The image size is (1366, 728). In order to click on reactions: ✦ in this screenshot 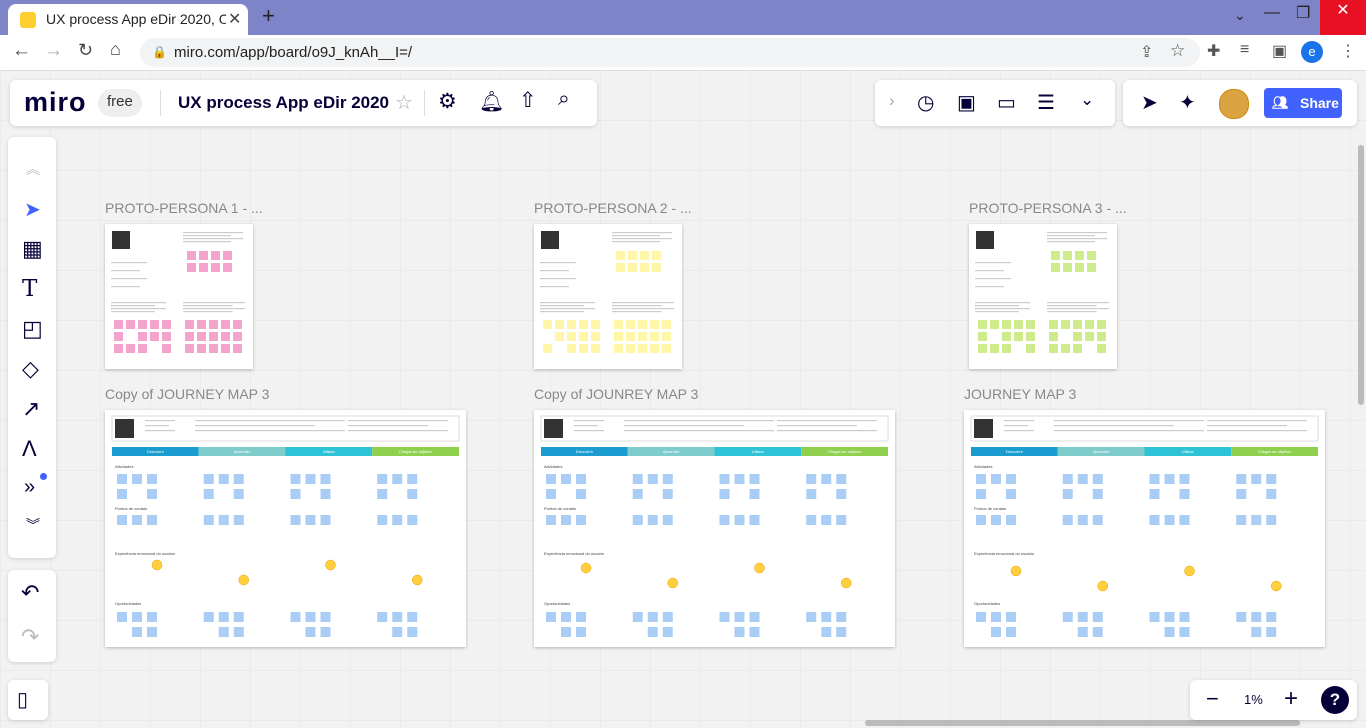, I will do `click(1187, 103)`.